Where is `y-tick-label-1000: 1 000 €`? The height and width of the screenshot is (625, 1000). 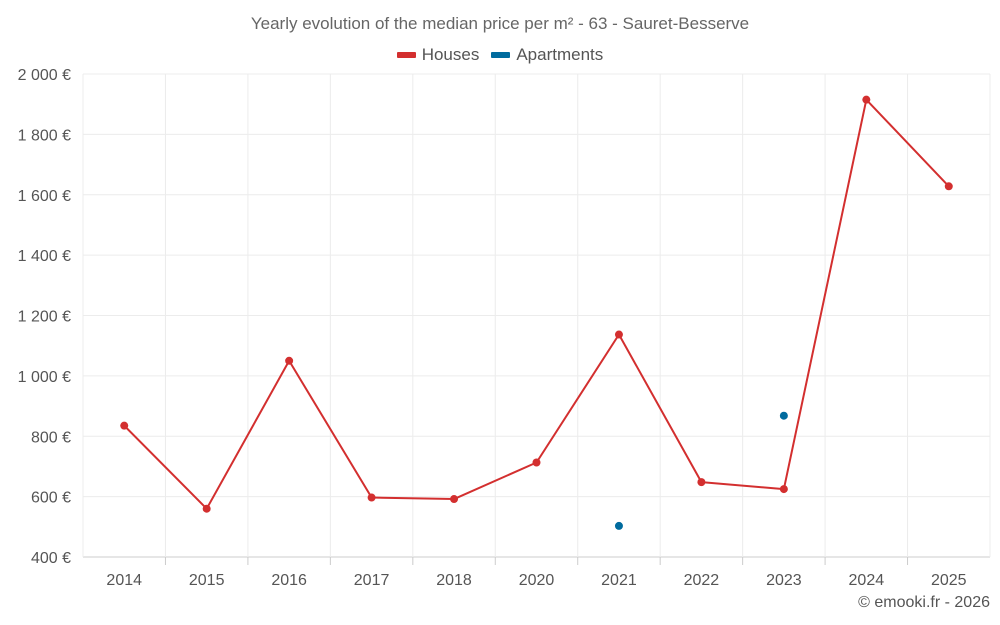 y-tick-label-1000: 1 000 € is located at coordinates (44, 377).